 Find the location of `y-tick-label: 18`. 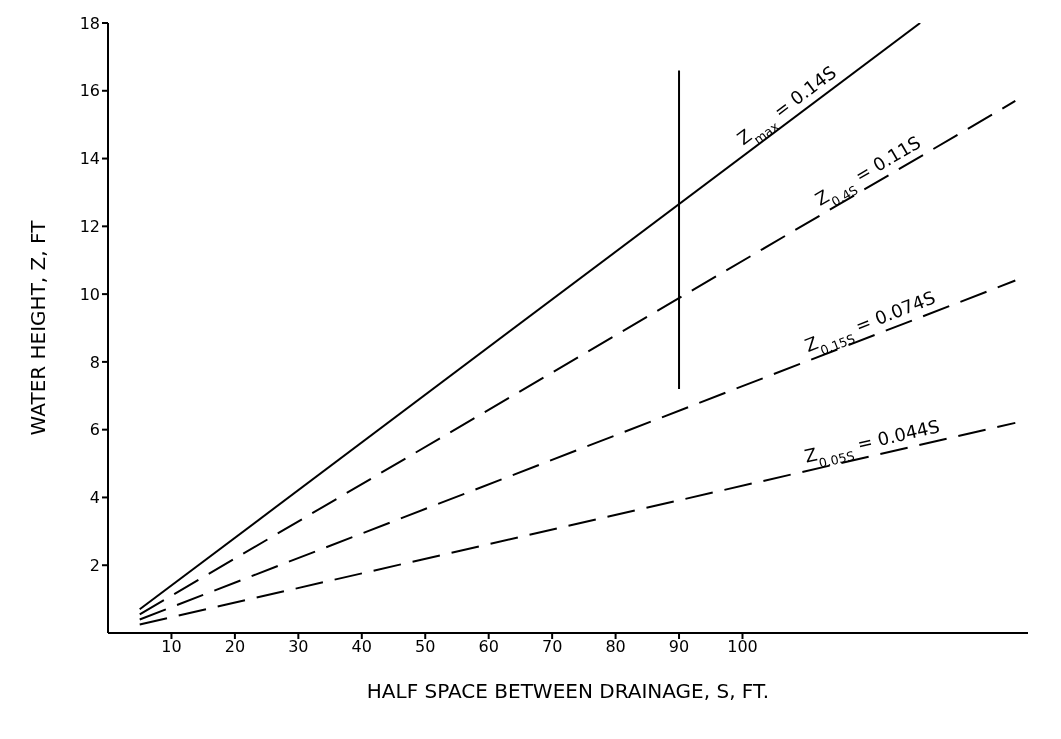

y-tick-label: 18 is located at coordinates (89, 23).